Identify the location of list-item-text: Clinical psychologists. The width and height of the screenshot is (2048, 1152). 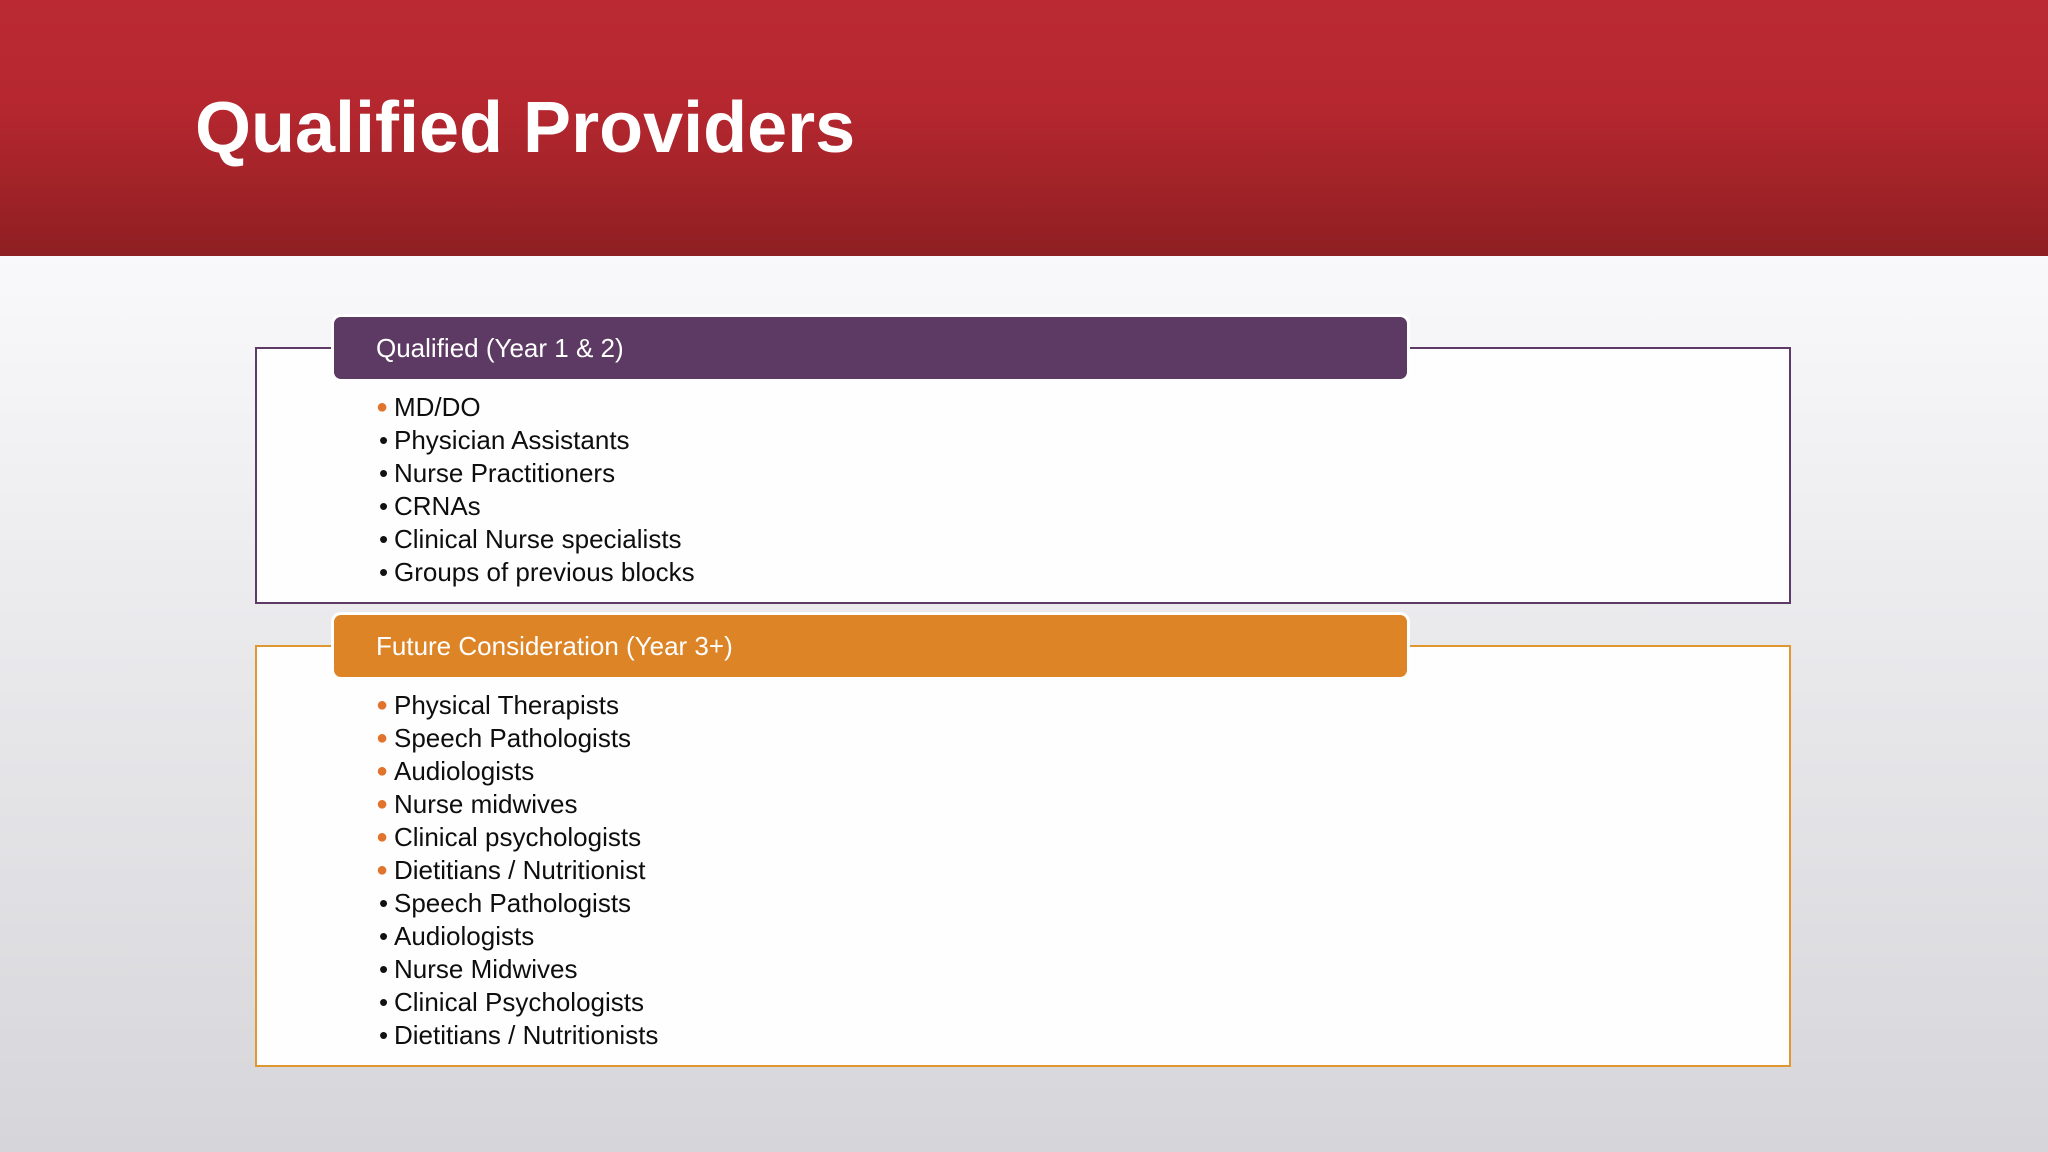
(518, 837).